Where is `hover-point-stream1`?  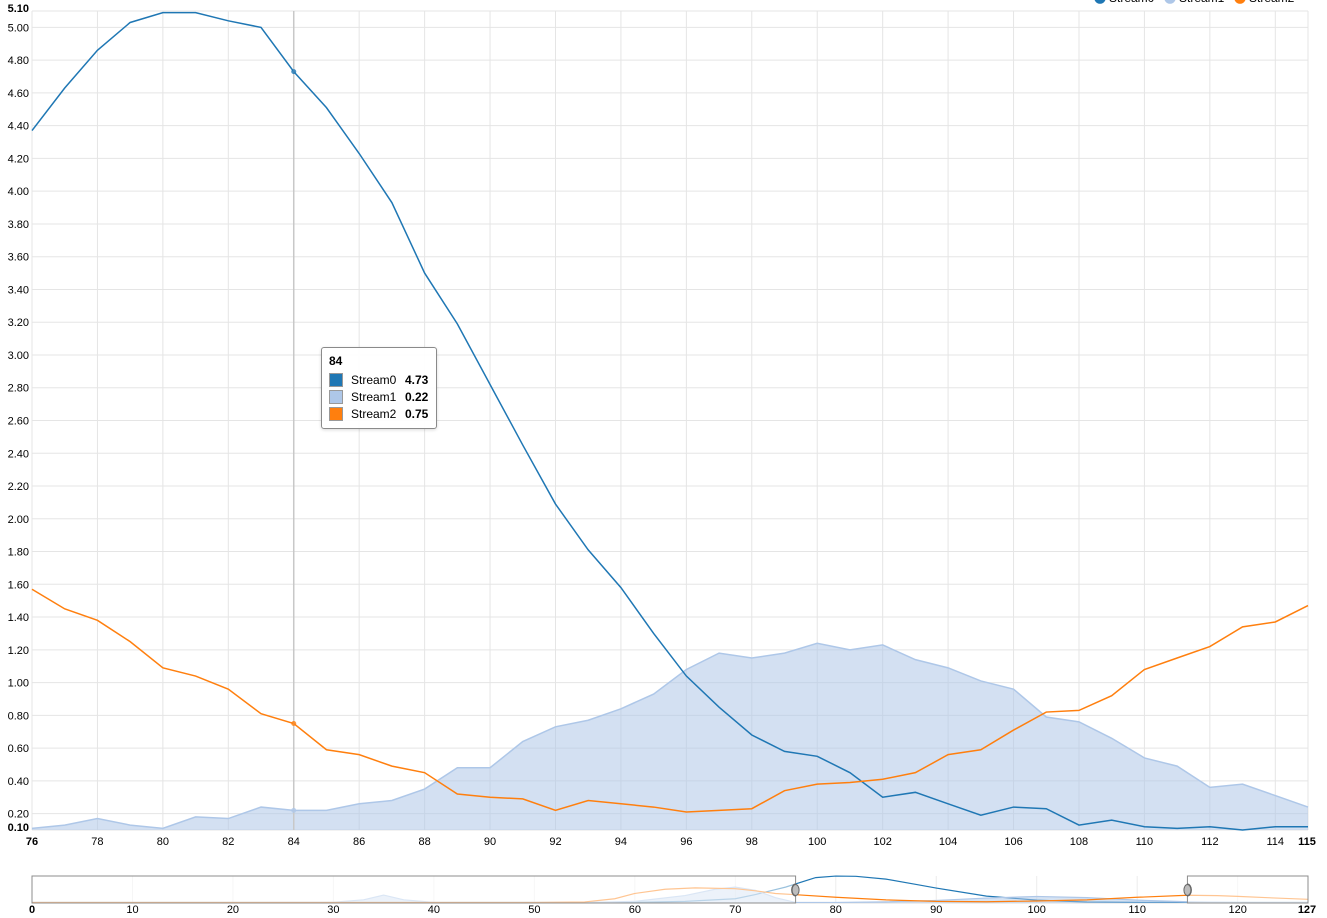
hover-point-stream1 is located at coordinates (294, 810).